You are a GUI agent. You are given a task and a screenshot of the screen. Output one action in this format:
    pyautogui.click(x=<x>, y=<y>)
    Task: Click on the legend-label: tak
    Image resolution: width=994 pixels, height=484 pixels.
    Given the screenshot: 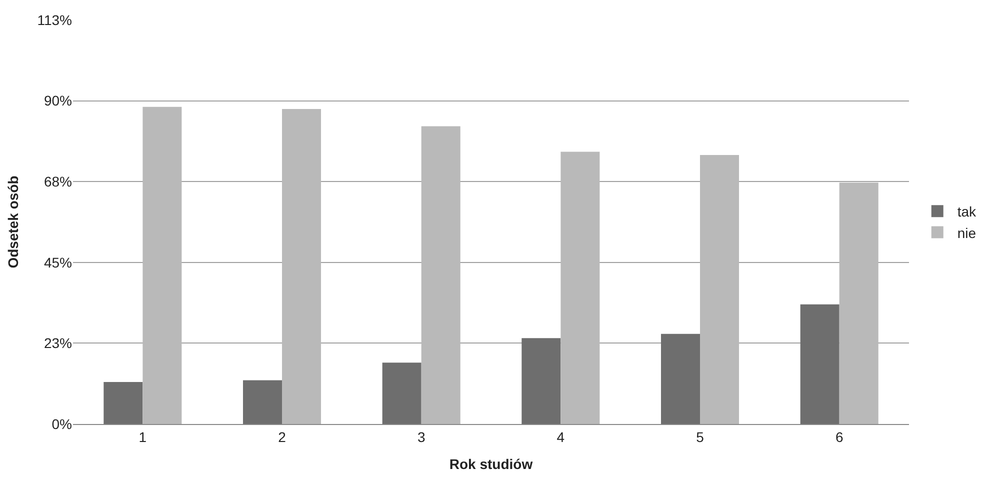 What is the action you would take?
    pyautogui.click(x=967, y=212)
    